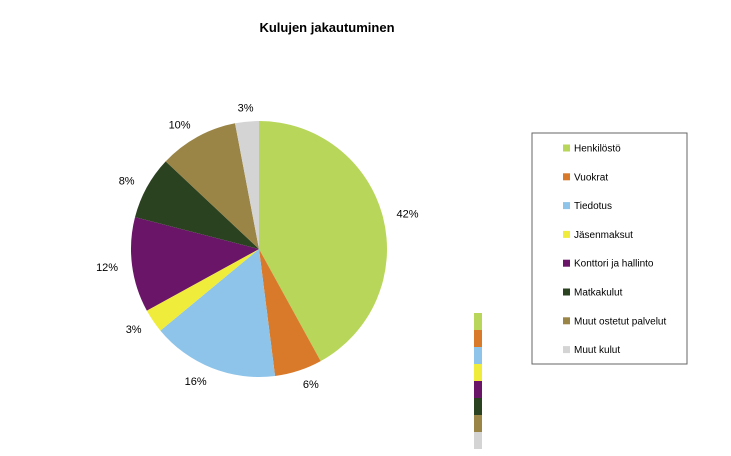  Describe the element at coordinates (593, 206) in the screenshot. I see `legend-label: Tiedotus` at that location.